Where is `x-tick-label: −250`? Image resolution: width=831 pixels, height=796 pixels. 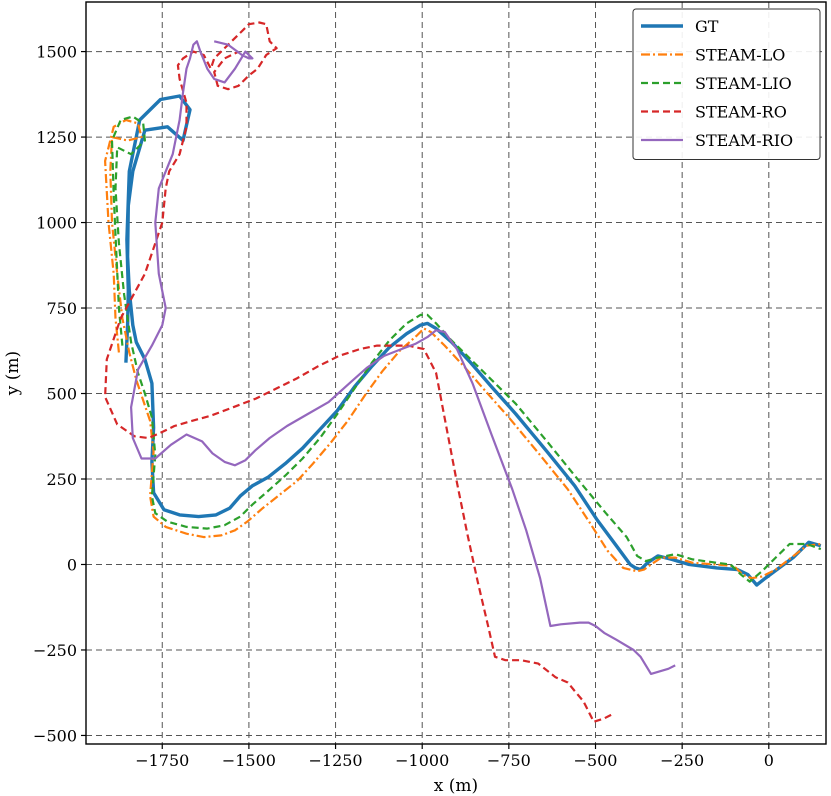 x-tick-label: −250 is located at coordinates (682, 760).